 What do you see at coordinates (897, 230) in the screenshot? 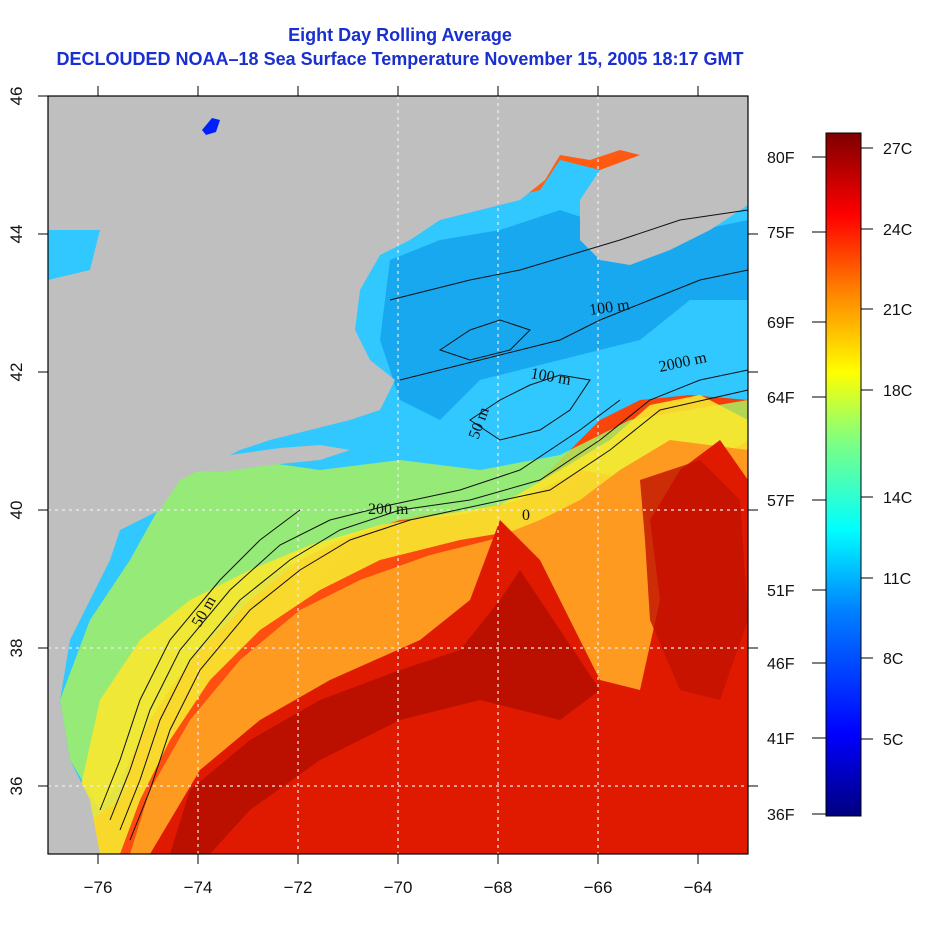
I see `celsius-label: 24C` at bounding box center [897, 230].